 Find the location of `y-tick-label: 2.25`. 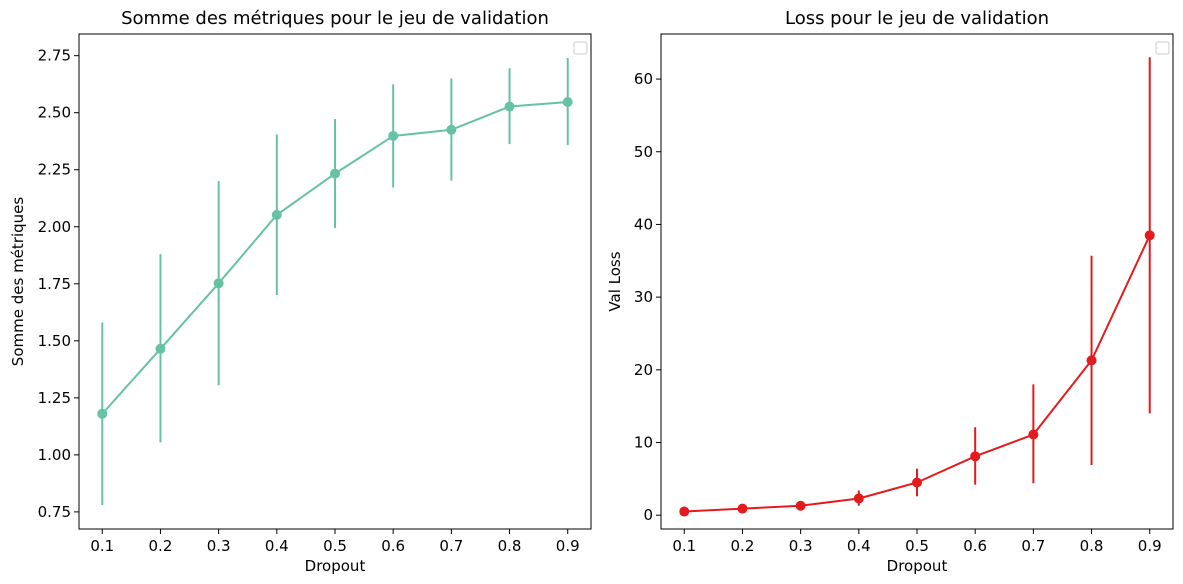

y-tick-label: 2.25 is located at coordinates (54, 170).